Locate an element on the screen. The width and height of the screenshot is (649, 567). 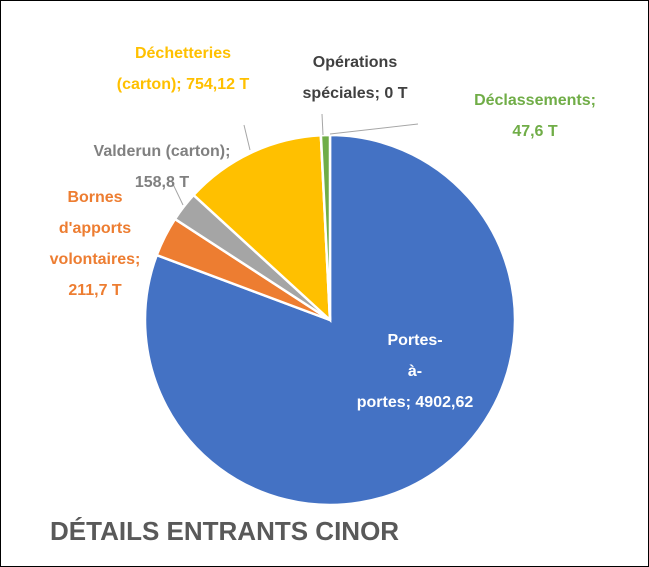
data-label: Portes-à-portes; 4902,62 is located at coordinates (415, 371).